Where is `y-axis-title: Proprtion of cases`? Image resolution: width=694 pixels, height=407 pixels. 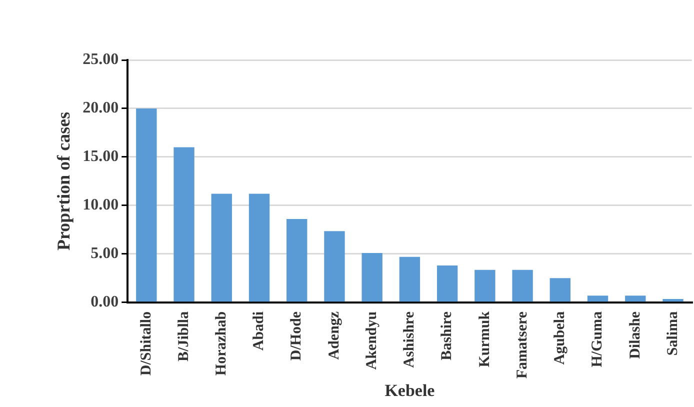
y-axis-title: Proprtion of cases is located at coordinates (63, 181).